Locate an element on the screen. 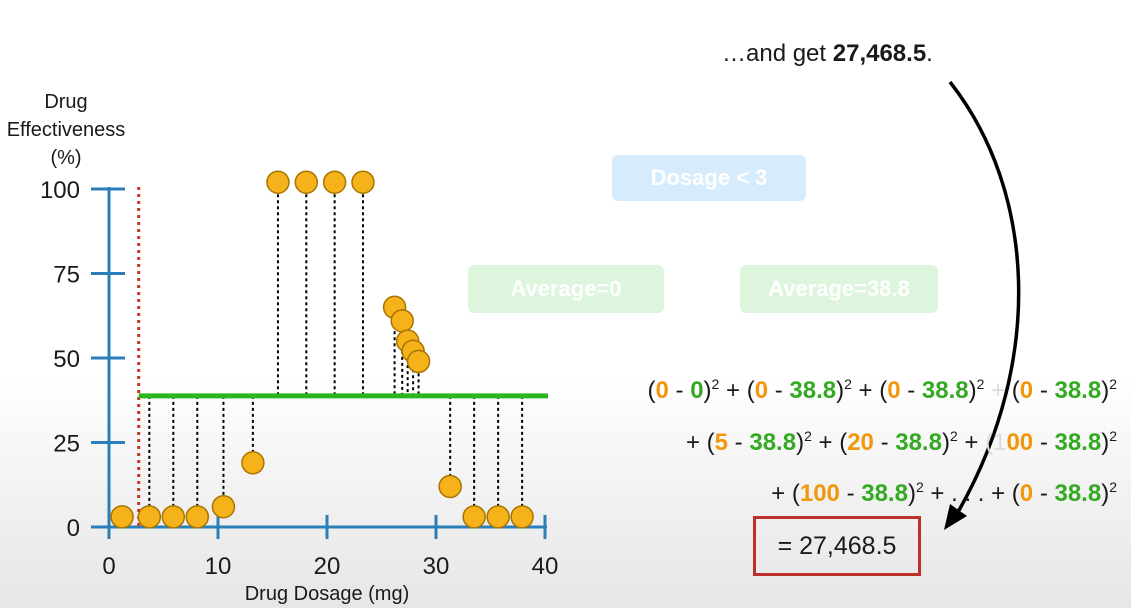 This screenshot has width=1131, height=608. equation-term: (1 is located at coordinates (996, 442).